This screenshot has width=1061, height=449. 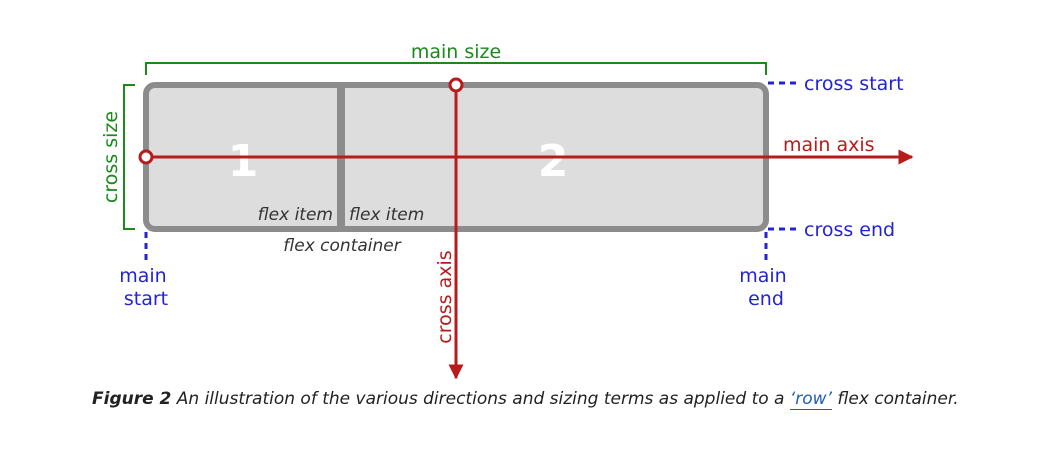 What do you see at coordinates (111, 157) in the screenshot?
I see `cross-size-label: cross size` at bounding box center [111, 157].